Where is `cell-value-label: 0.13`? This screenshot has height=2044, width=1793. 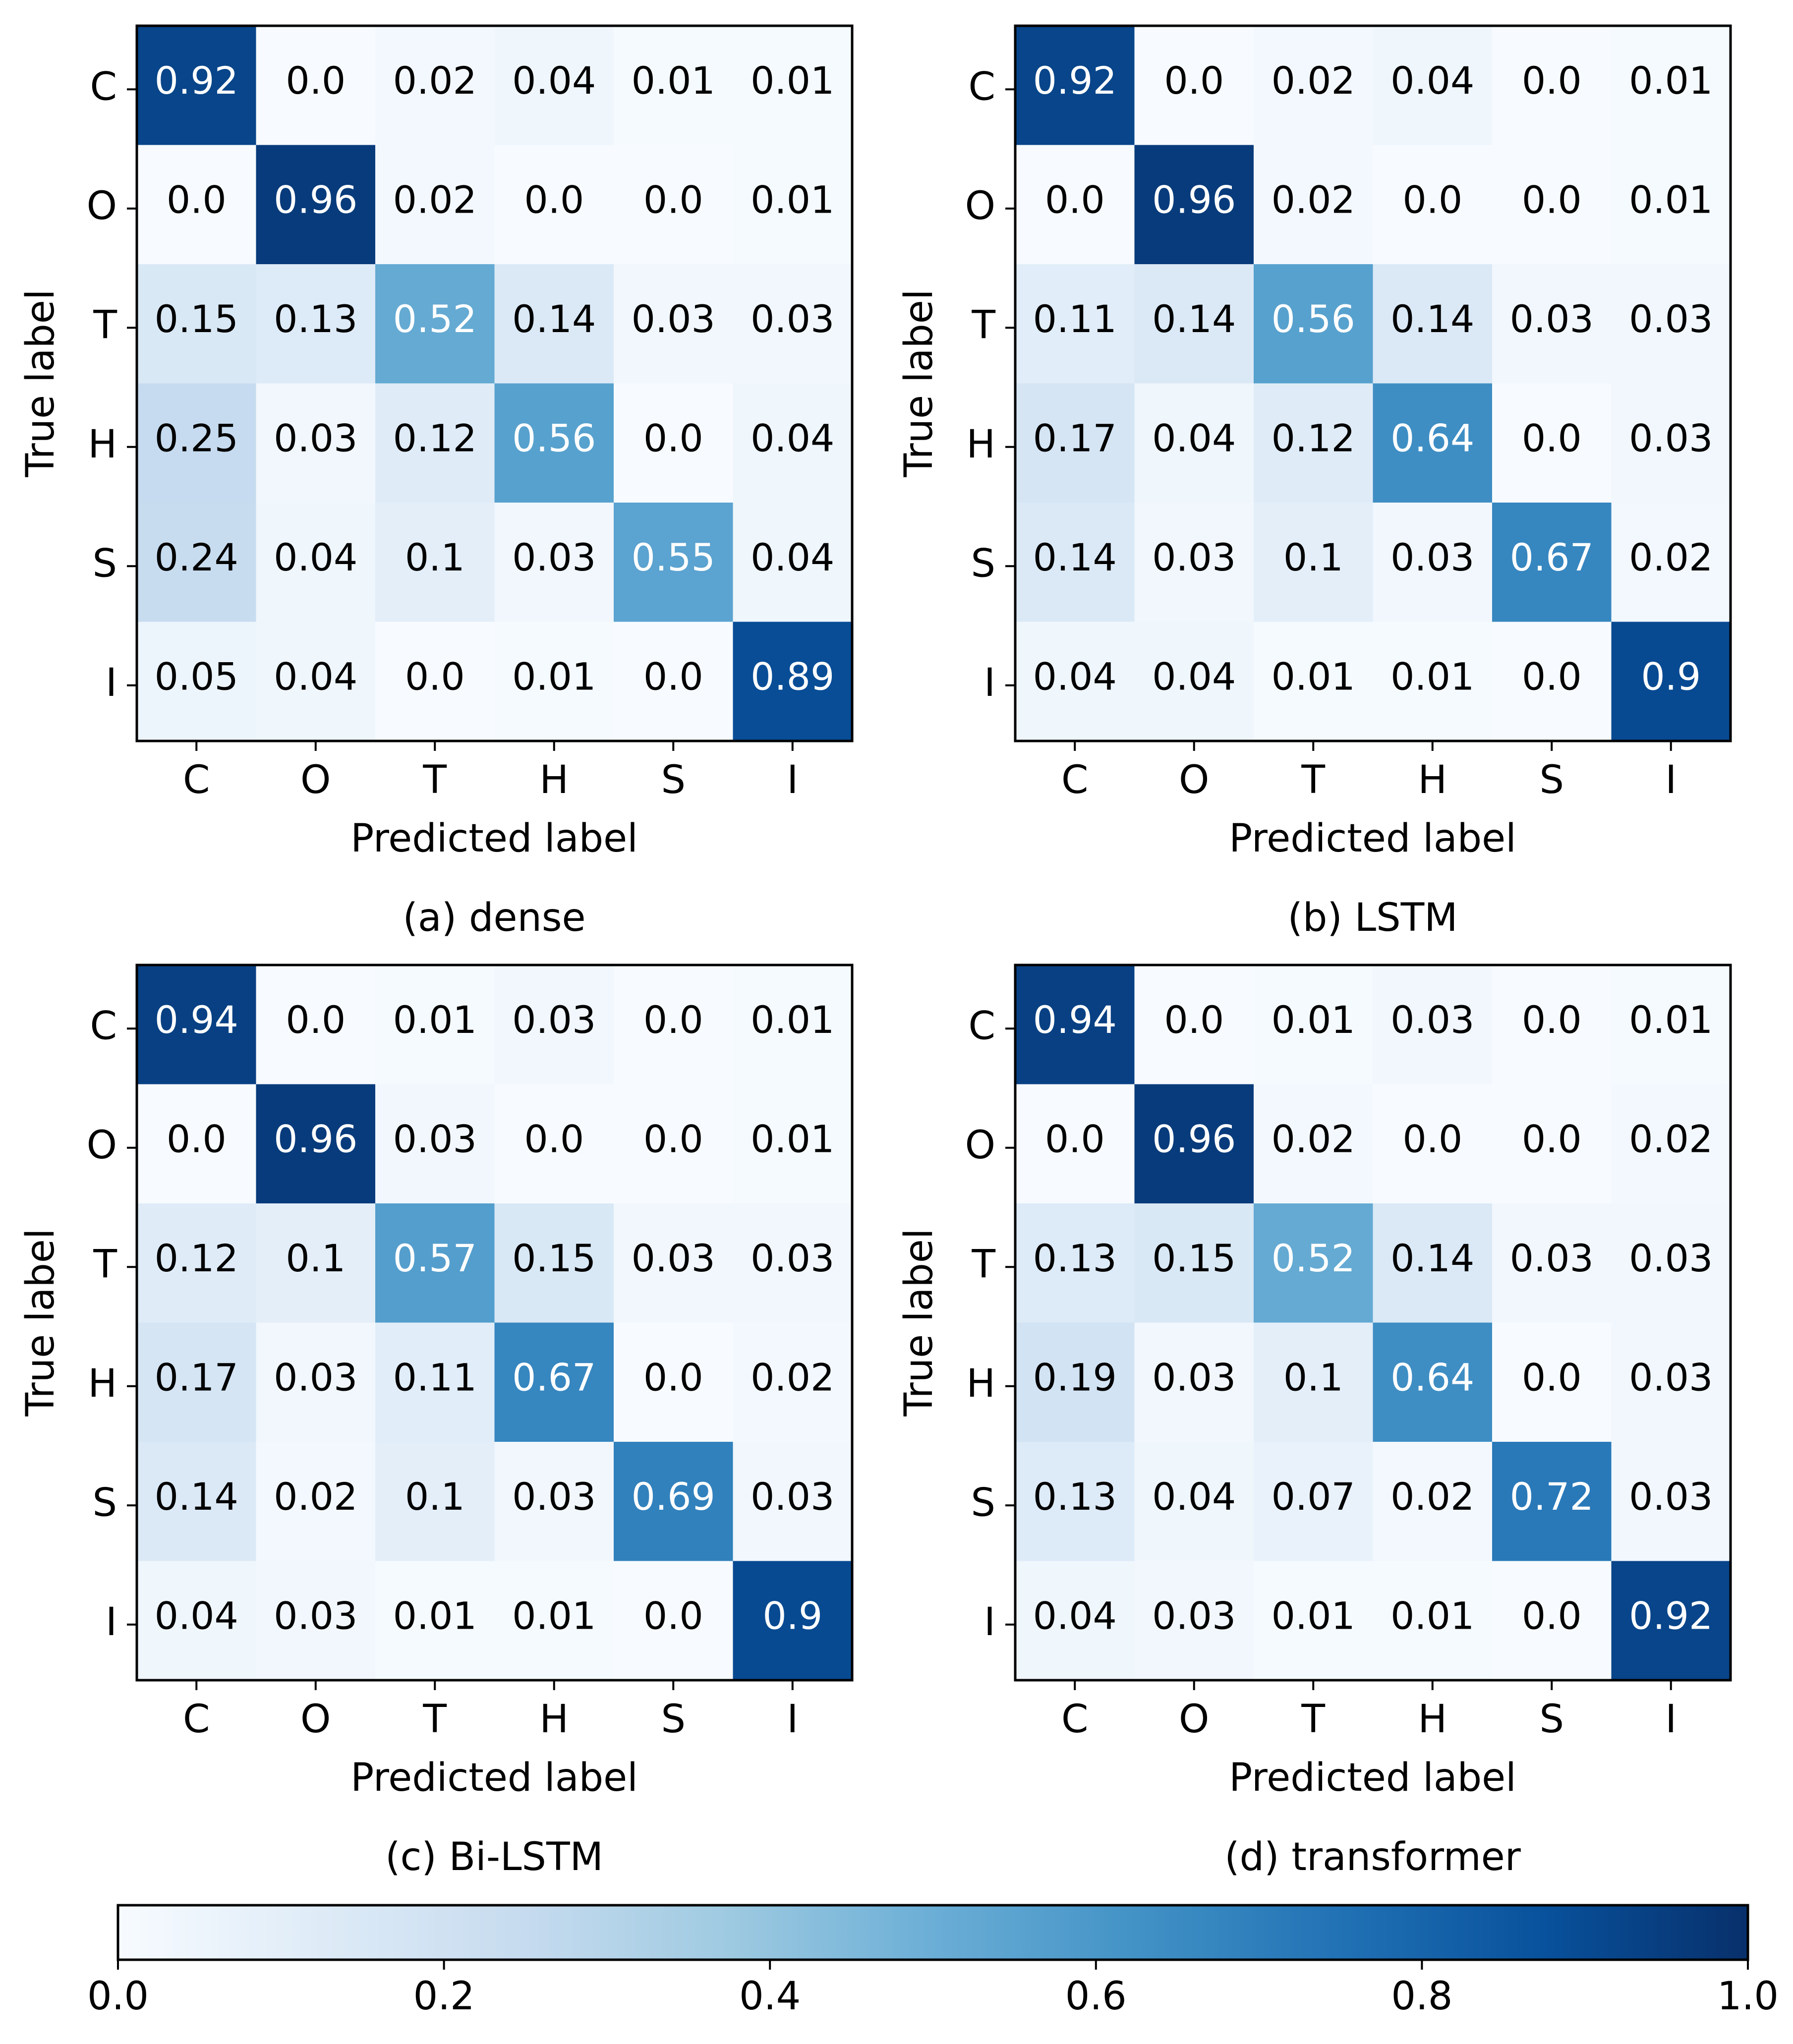 cell-value-label: 0.13 is located at coordinates (1075, 1258).